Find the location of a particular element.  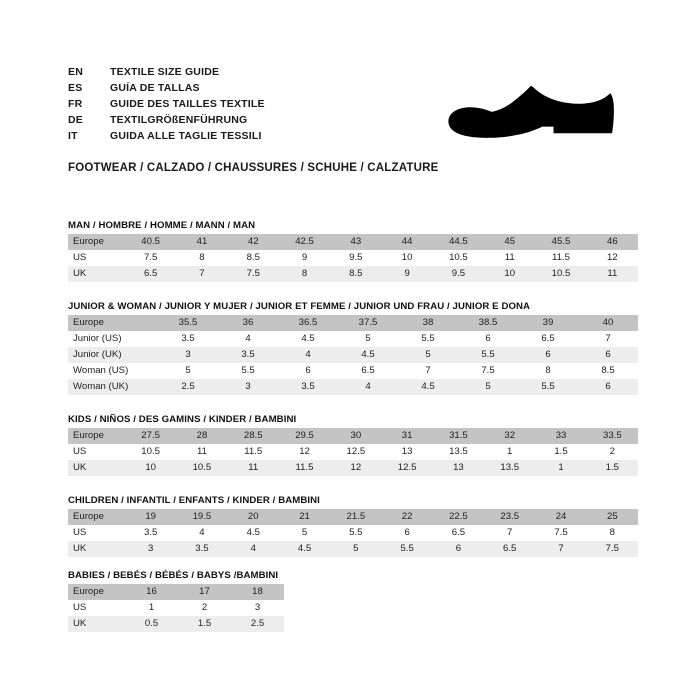

cell: 40.5 is located at coordinates (151, 242).